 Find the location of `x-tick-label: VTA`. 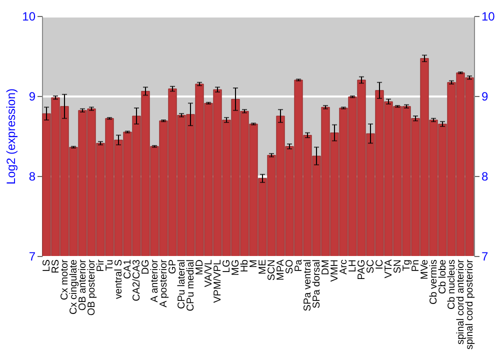

x-tick-label: VTA is located at coordinates (389, 268).